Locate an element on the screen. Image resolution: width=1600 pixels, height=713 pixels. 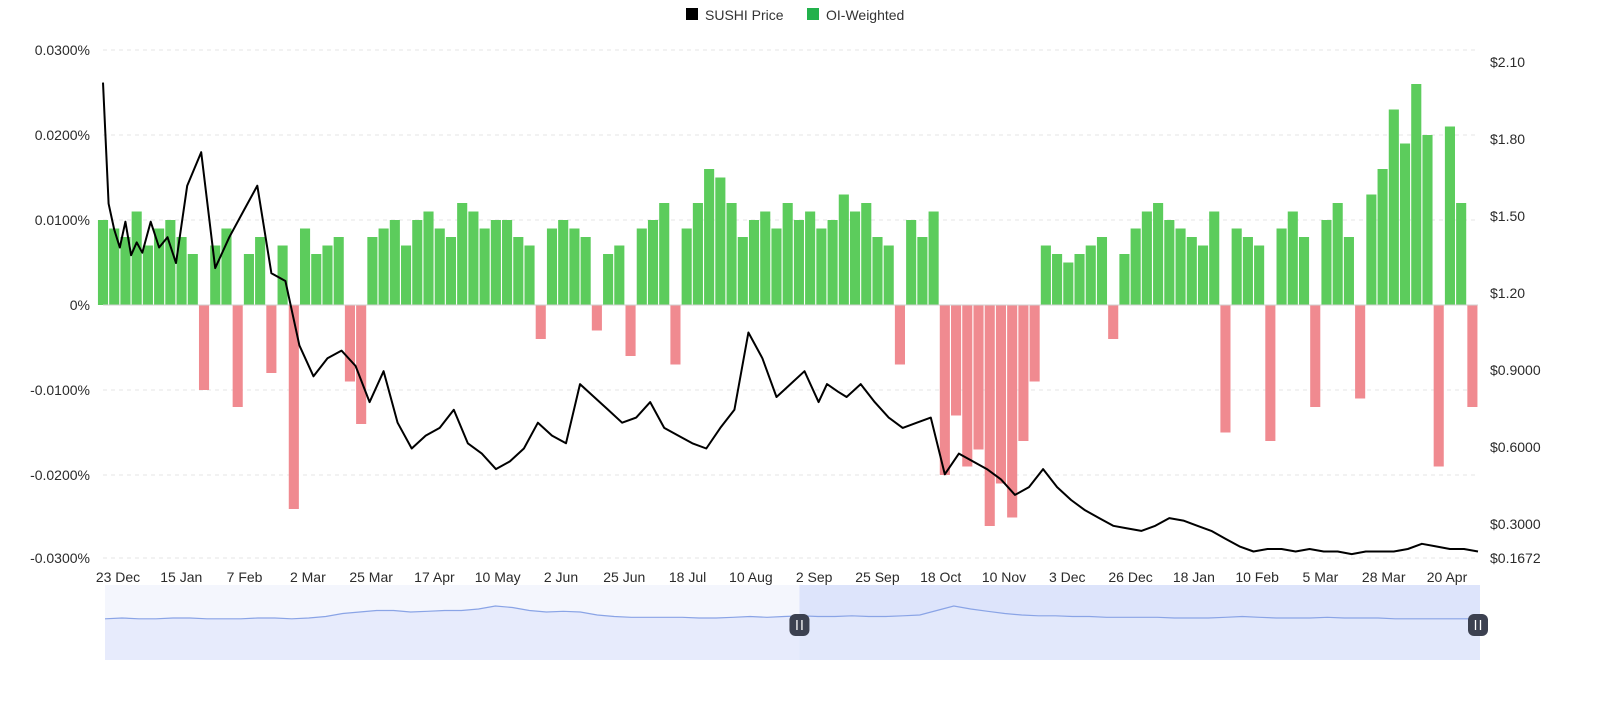
navigator is located at coordinates (796, 622).